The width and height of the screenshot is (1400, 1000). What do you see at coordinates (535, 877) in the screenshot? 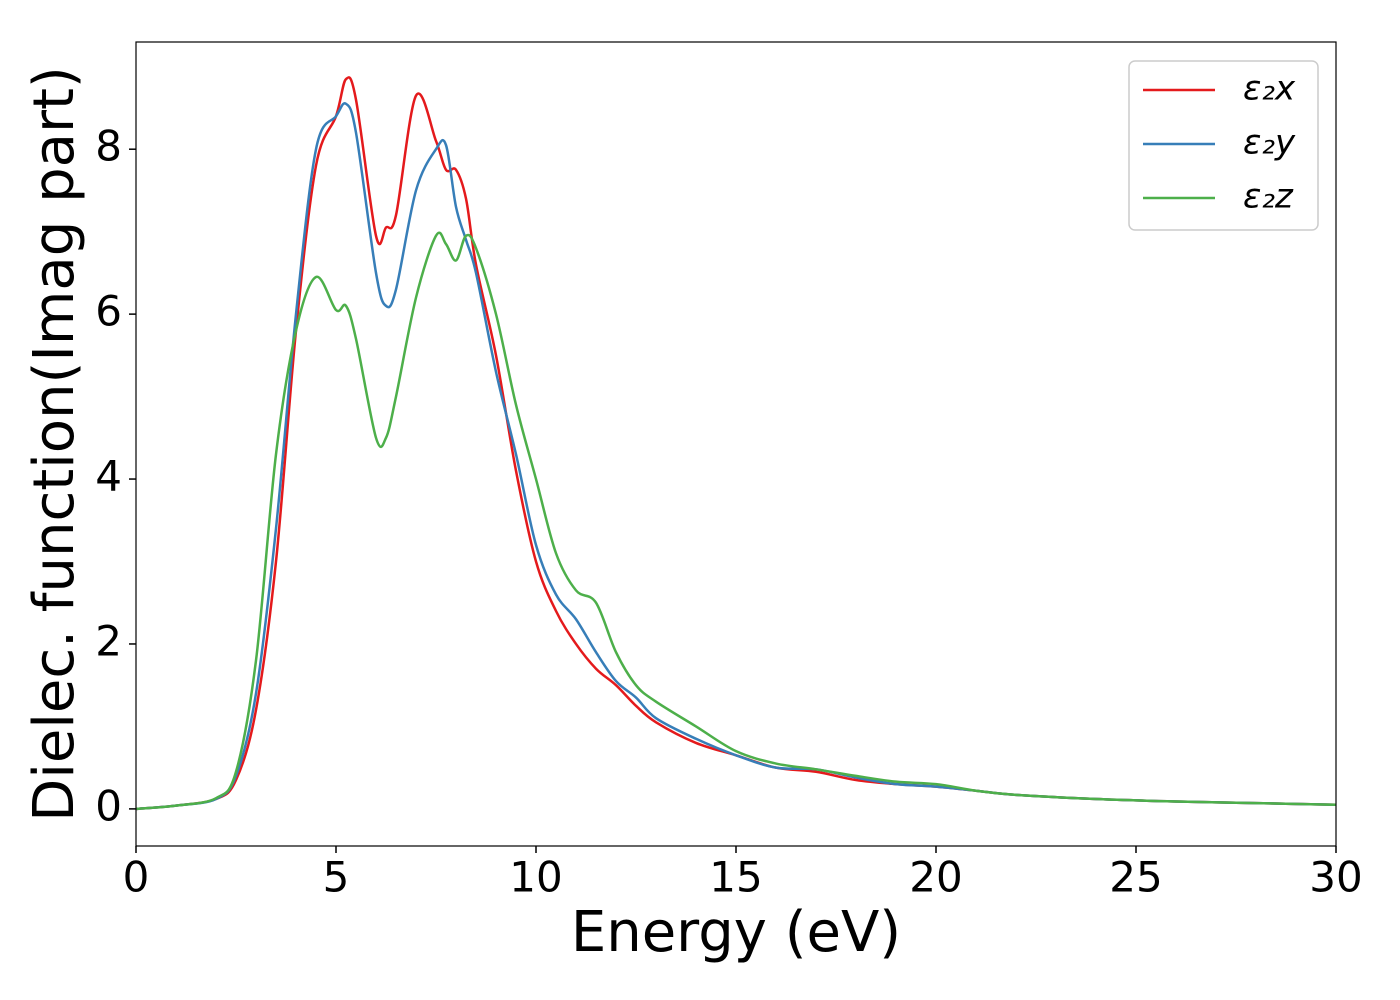
I see `x-tick-label: 10` at bounding box center [535, 877].